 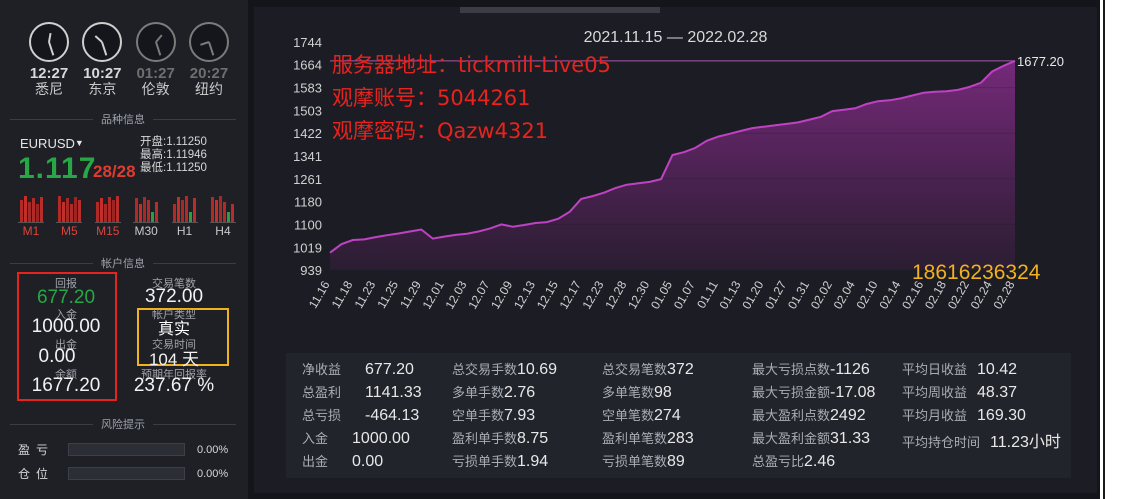 I want to click on deposit-value: 1000.00, so click(x=66, y=326).